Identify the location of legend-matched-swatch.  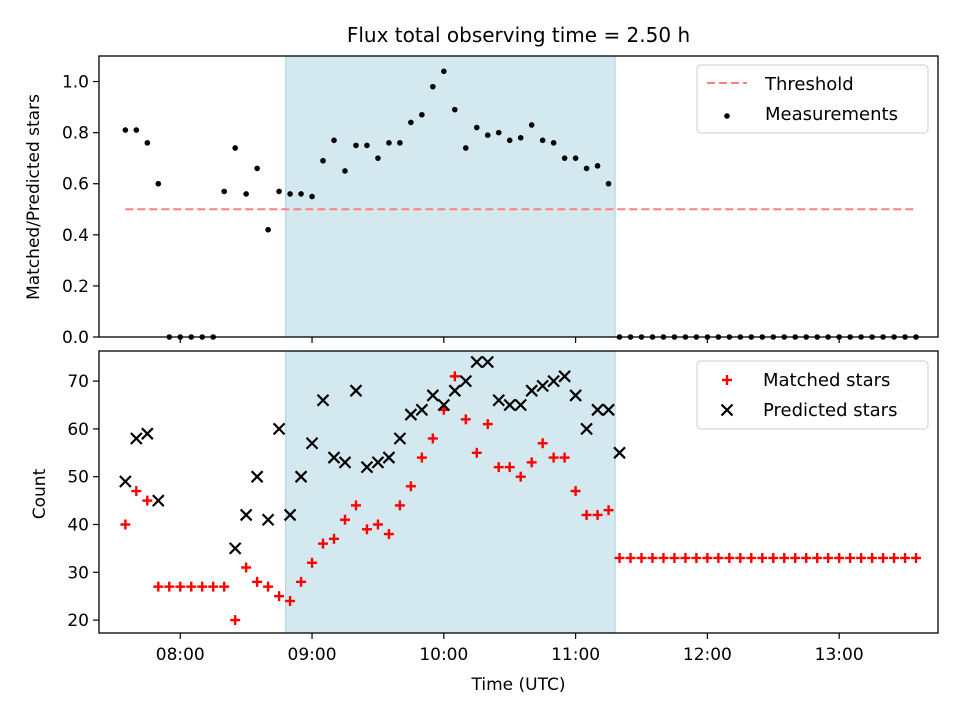
(727, 380).